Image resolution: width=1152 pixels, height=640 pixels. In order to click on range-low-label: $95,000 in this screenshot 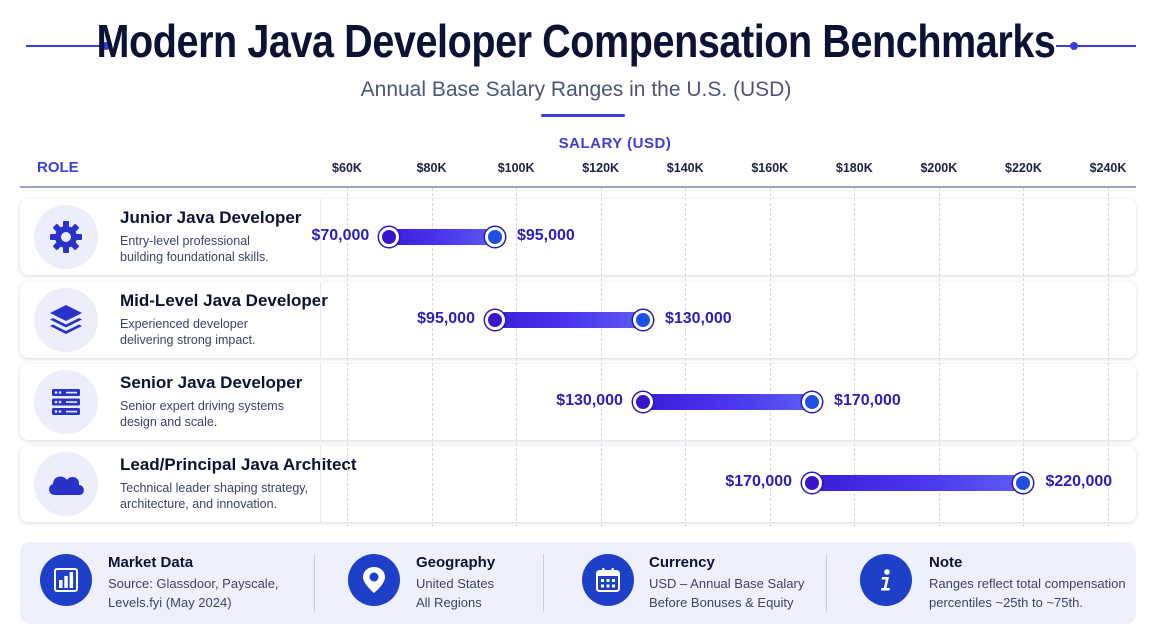, I will do `click(446, 318)`.